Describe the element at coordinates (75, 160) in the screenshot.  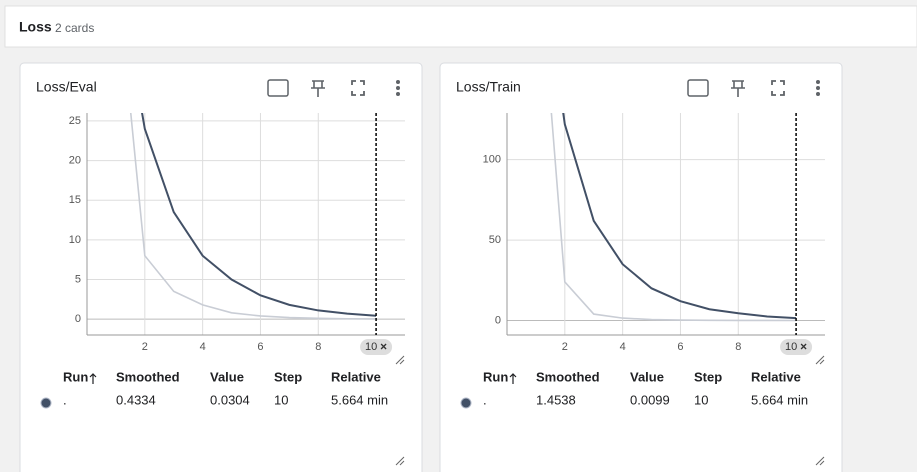
I see `y-tick-label: 20` at that location.